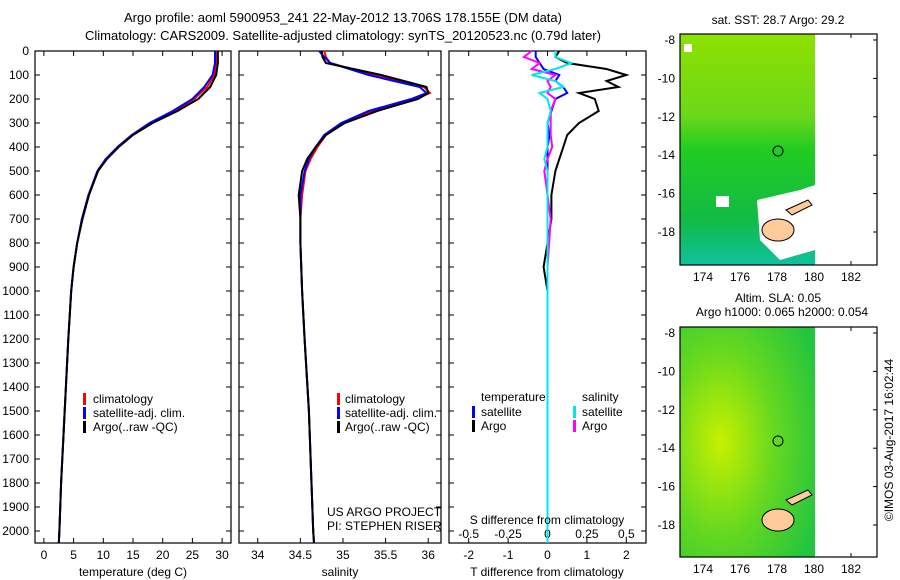 Image resolution: width=900 pixels, height=580 pixels. I want to click on legend-label: Argo, so click(494, 426).